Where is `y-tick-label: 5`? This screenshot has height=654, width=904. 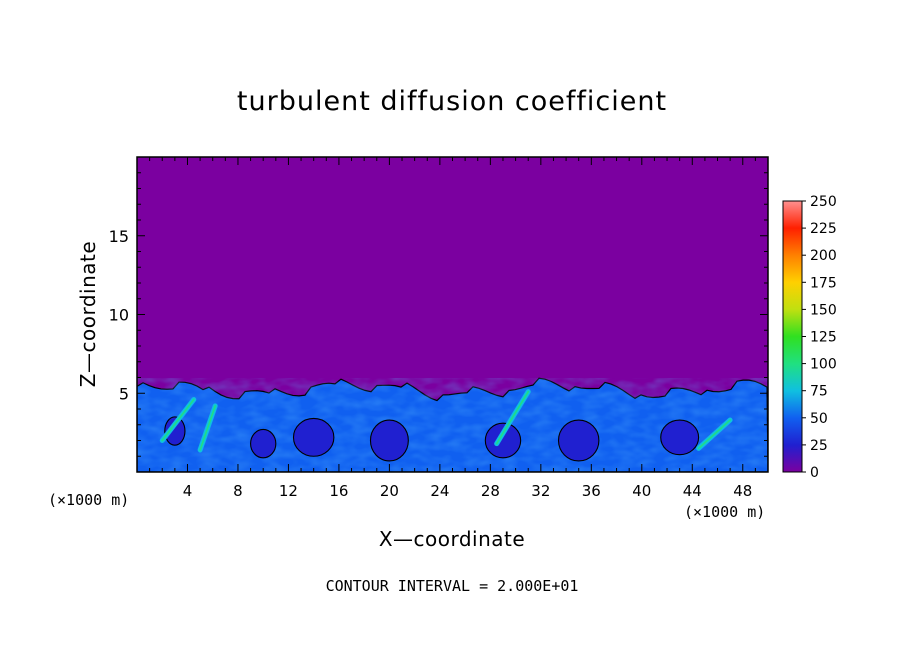
y-tick-label: 5 is located at coordinates (124, 393).